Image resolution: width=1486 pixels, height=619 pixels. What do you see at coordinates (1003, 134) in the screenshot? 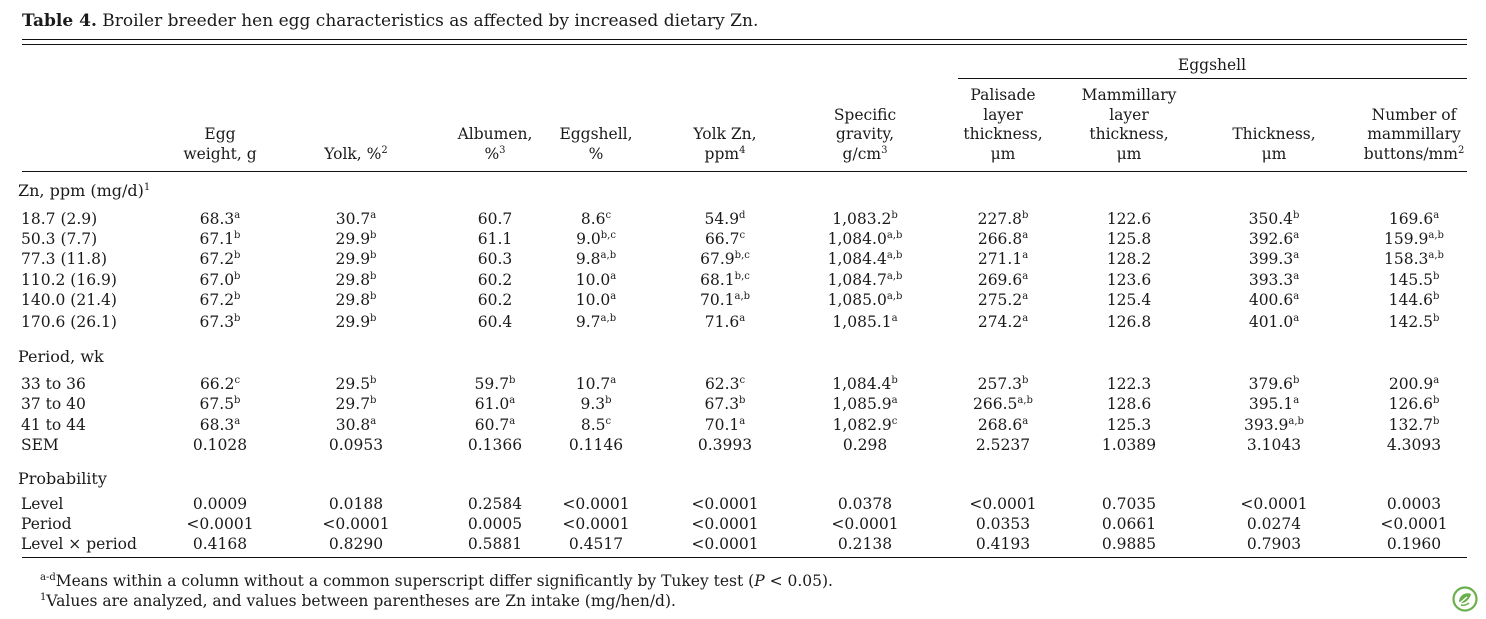
I see `column-header-line: thickness,` at bounding box center [1003, 134].